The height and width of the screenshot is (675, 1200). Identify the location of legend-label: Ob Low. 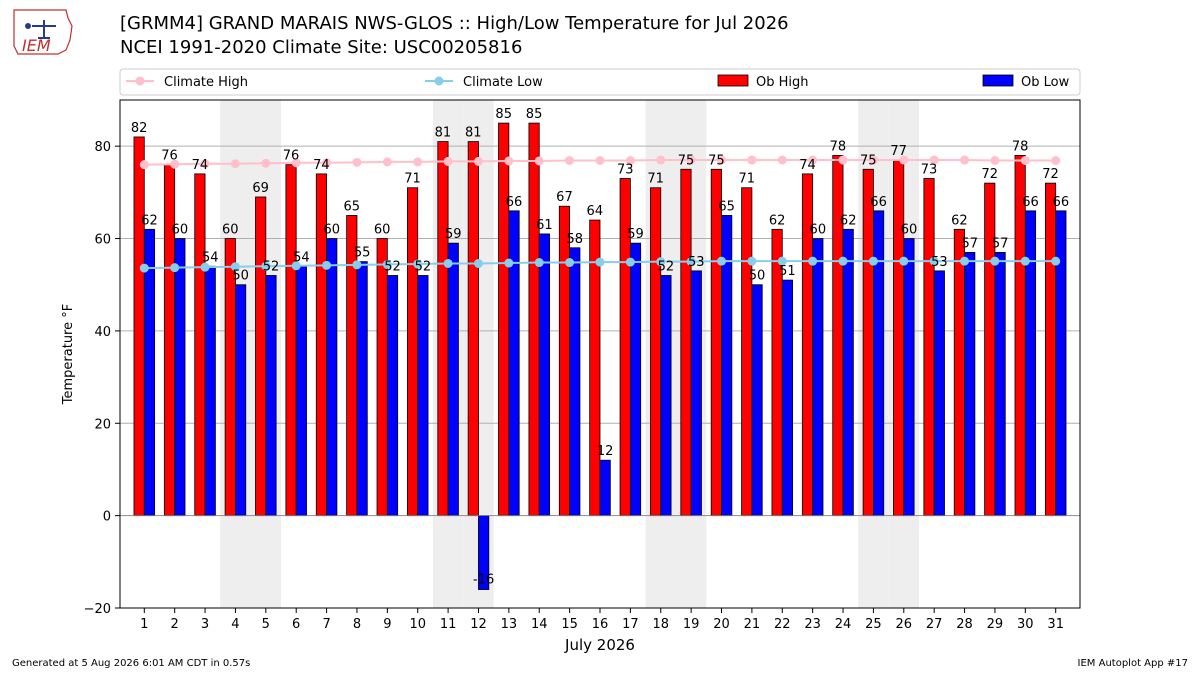
(1045, 82).